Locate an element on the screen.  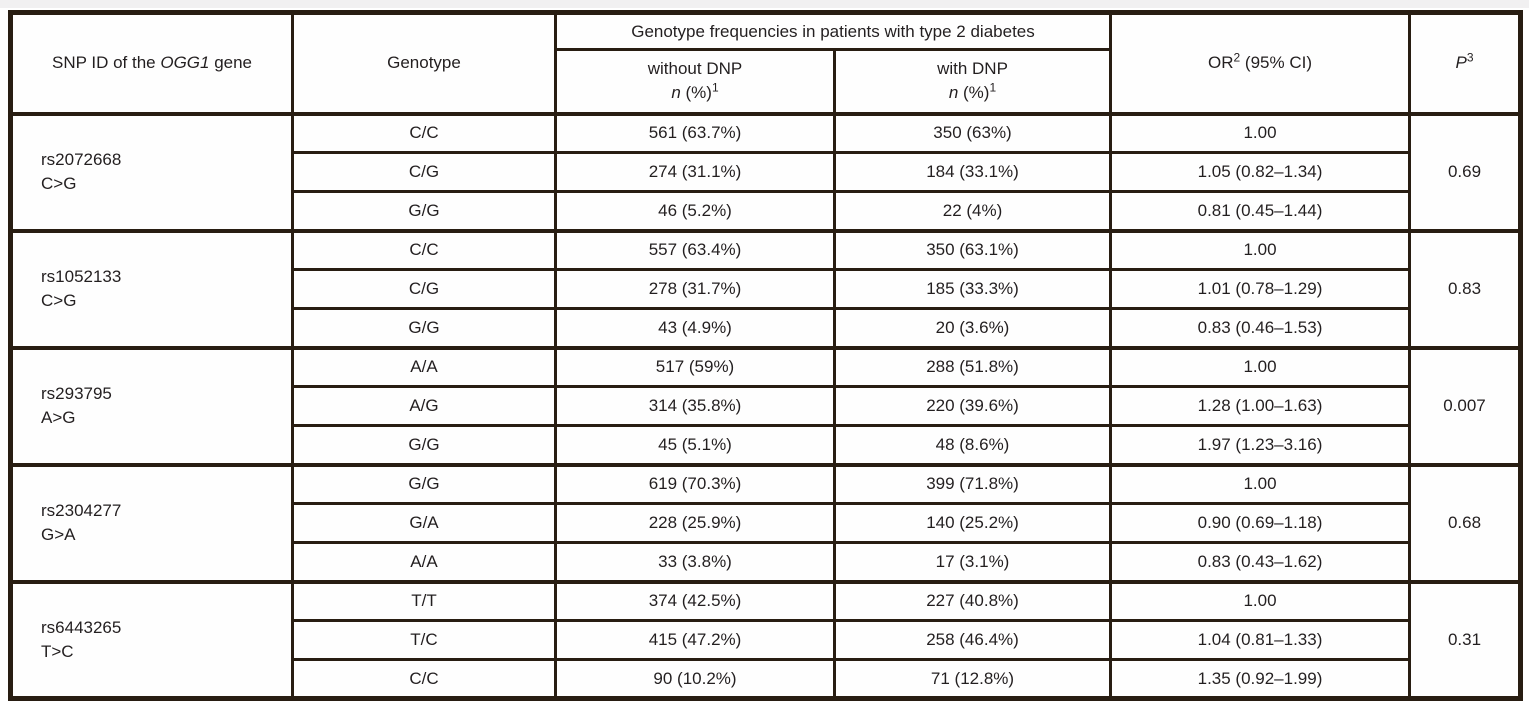
snp-id: rs2072668 is located at coordinates (81, 160).